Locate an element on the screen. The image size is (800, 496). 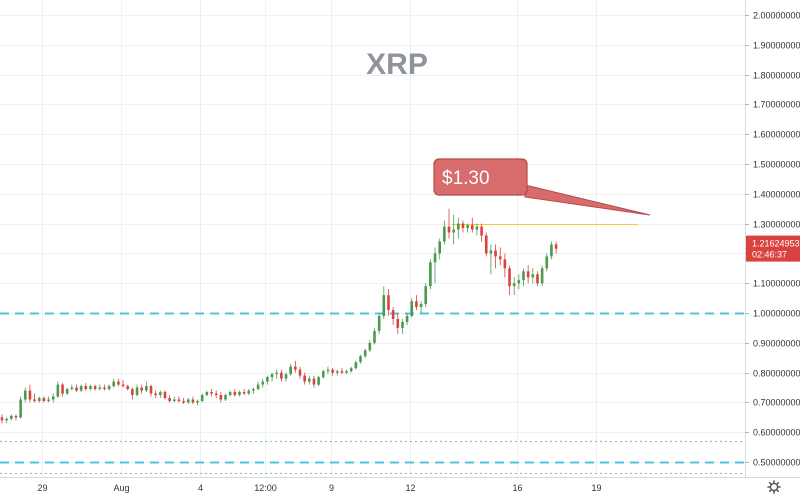
time-axis: 29 Aug 4 12:00 9 12 16 19 is located at coordinates (400, 485).